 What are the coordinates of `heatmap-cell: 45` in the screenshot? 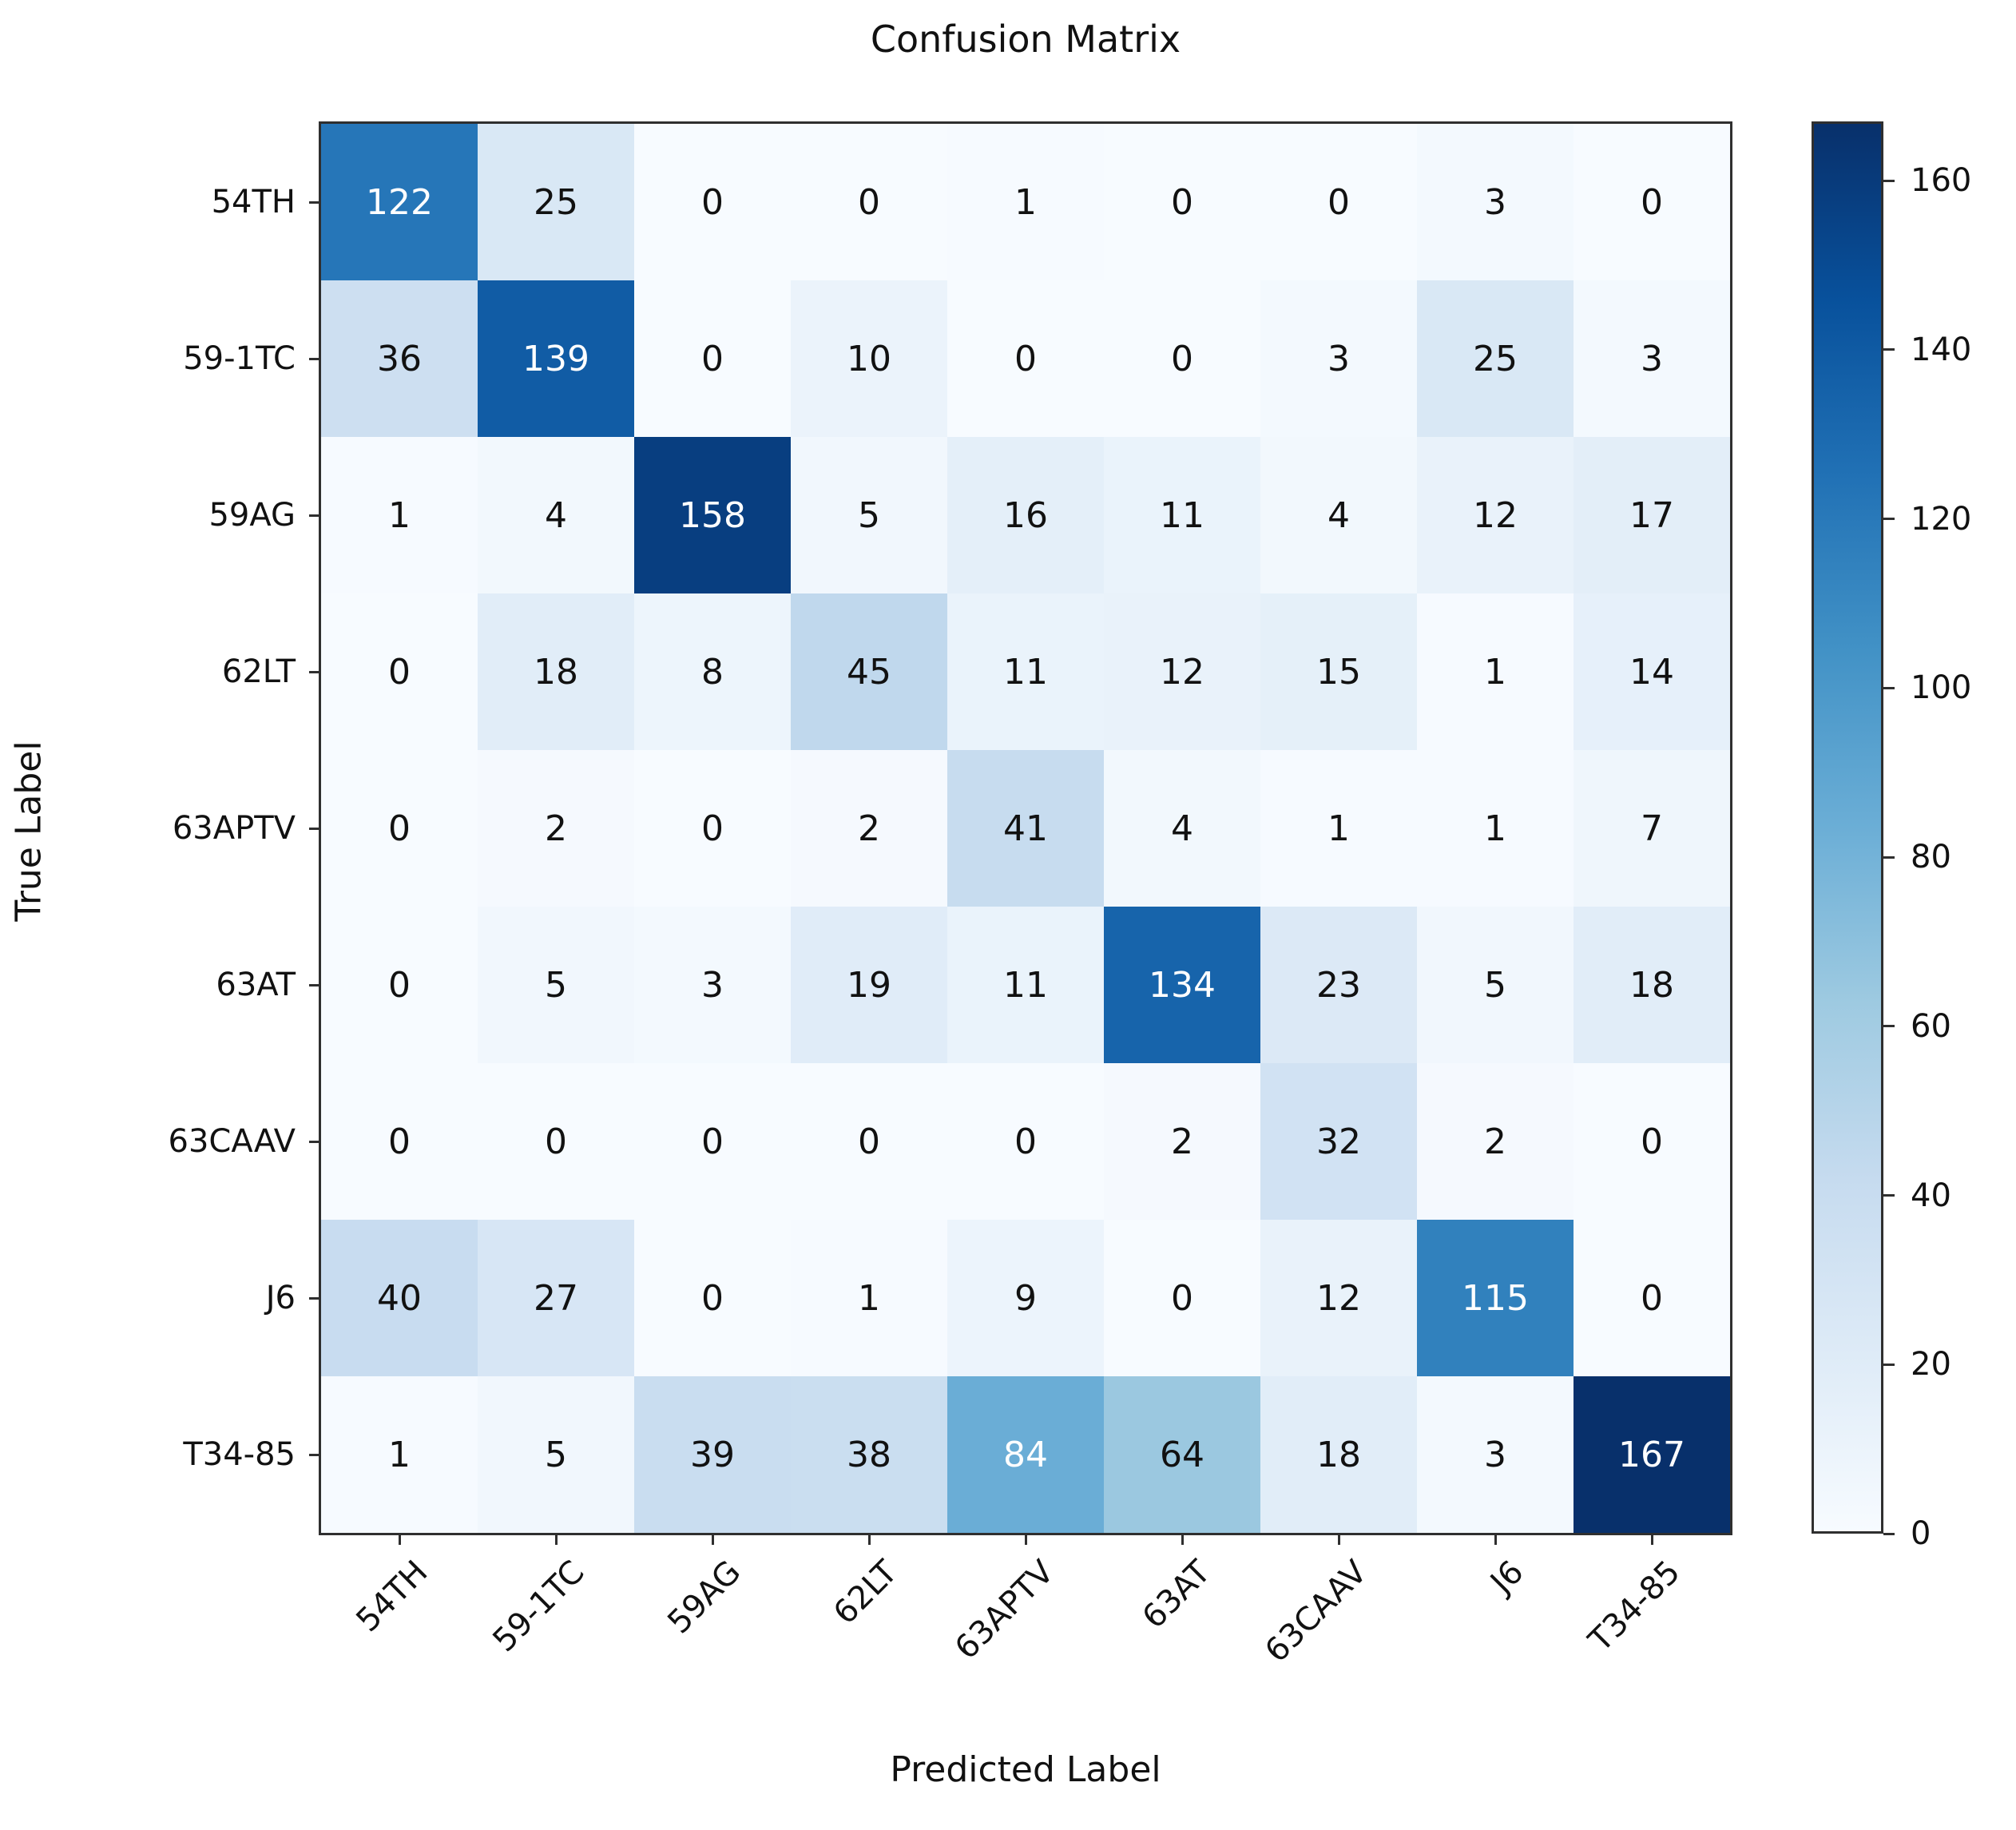 It's located at (869, 671).